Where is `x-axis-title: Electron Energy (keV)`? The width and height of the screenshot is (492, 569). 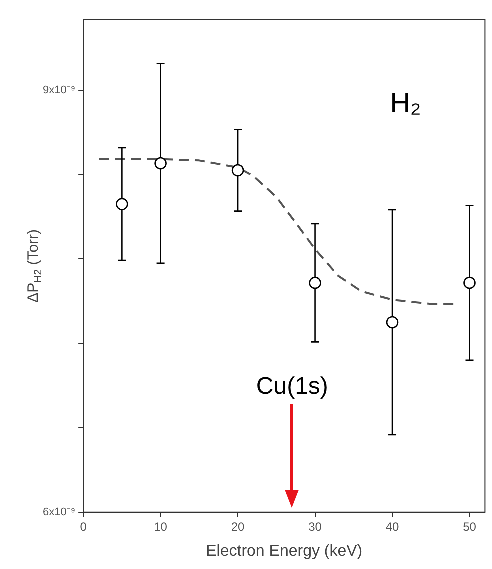
x-axis-title: Electron Energy (keV) is located at coordinates (284, 551).